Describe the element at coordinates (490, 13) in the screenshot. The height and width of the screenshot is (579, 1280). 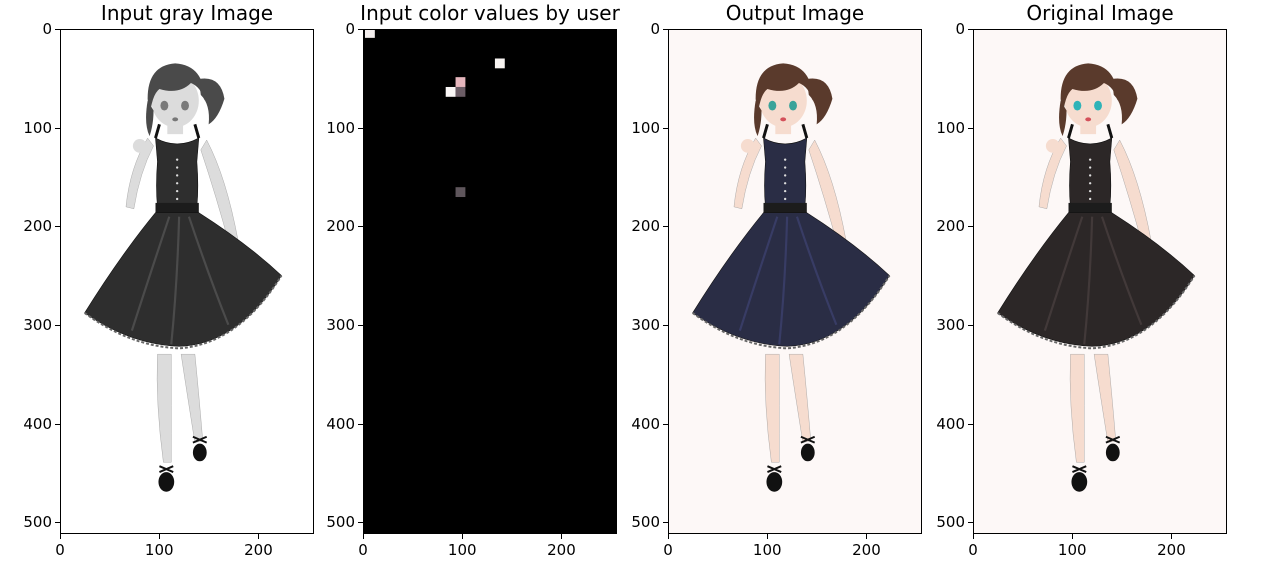
I see `panel-title-hints: Input color values by user` at that location.